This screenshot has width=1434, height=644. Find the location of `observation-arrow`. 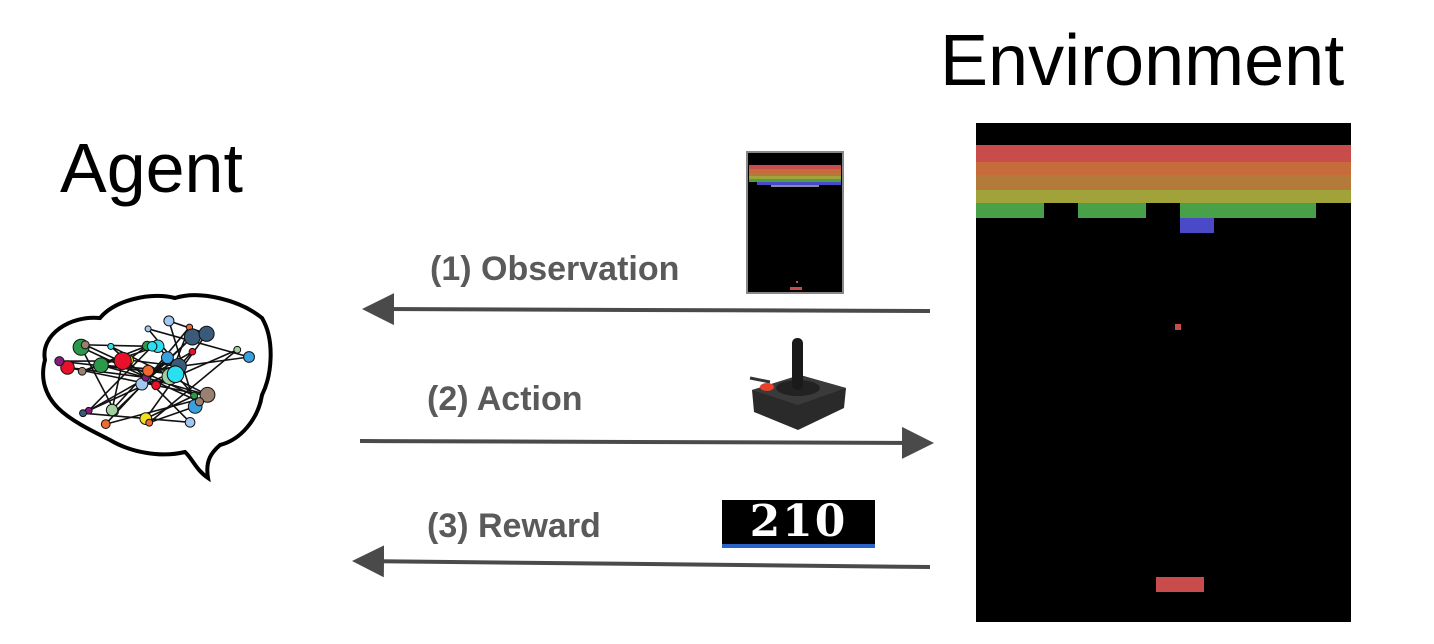

observation-arrow is located at coordinates (646, 309).